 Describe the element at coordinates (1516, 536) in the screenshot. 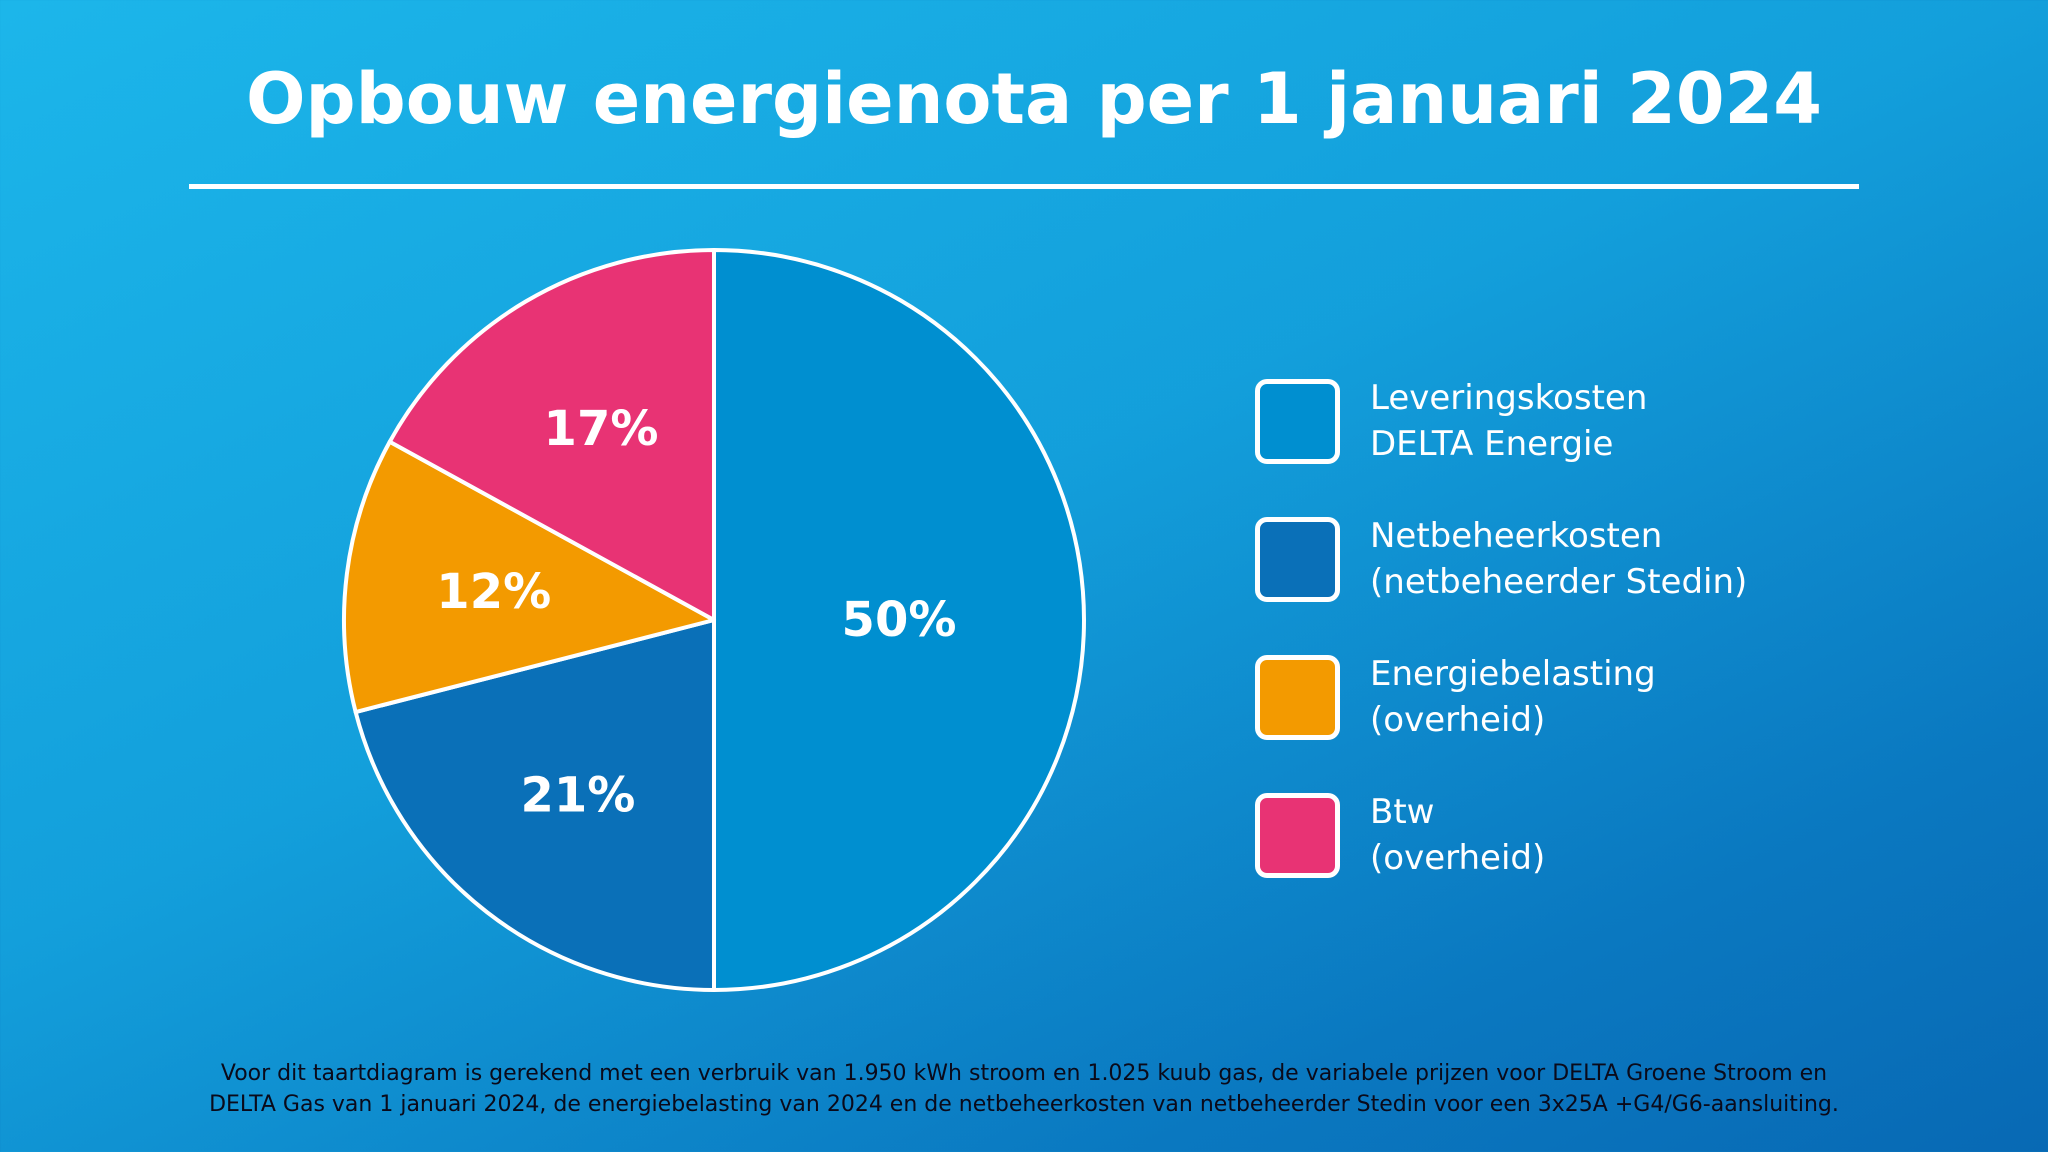

I see `legend-label: Netbeheerkosten` at that location.